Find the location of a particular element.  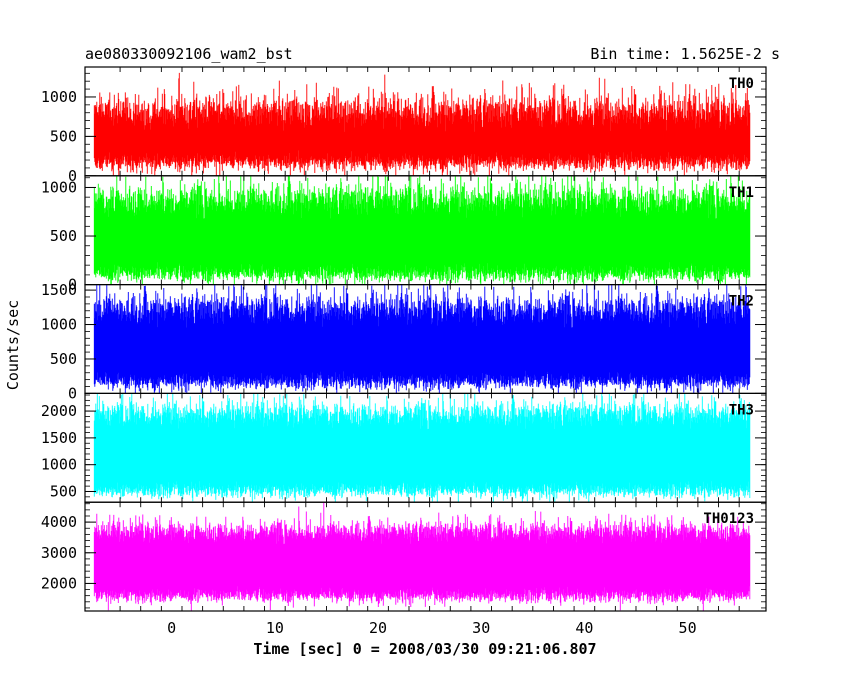

y-tick-label: 4000 is located at coordinates (59, 522).